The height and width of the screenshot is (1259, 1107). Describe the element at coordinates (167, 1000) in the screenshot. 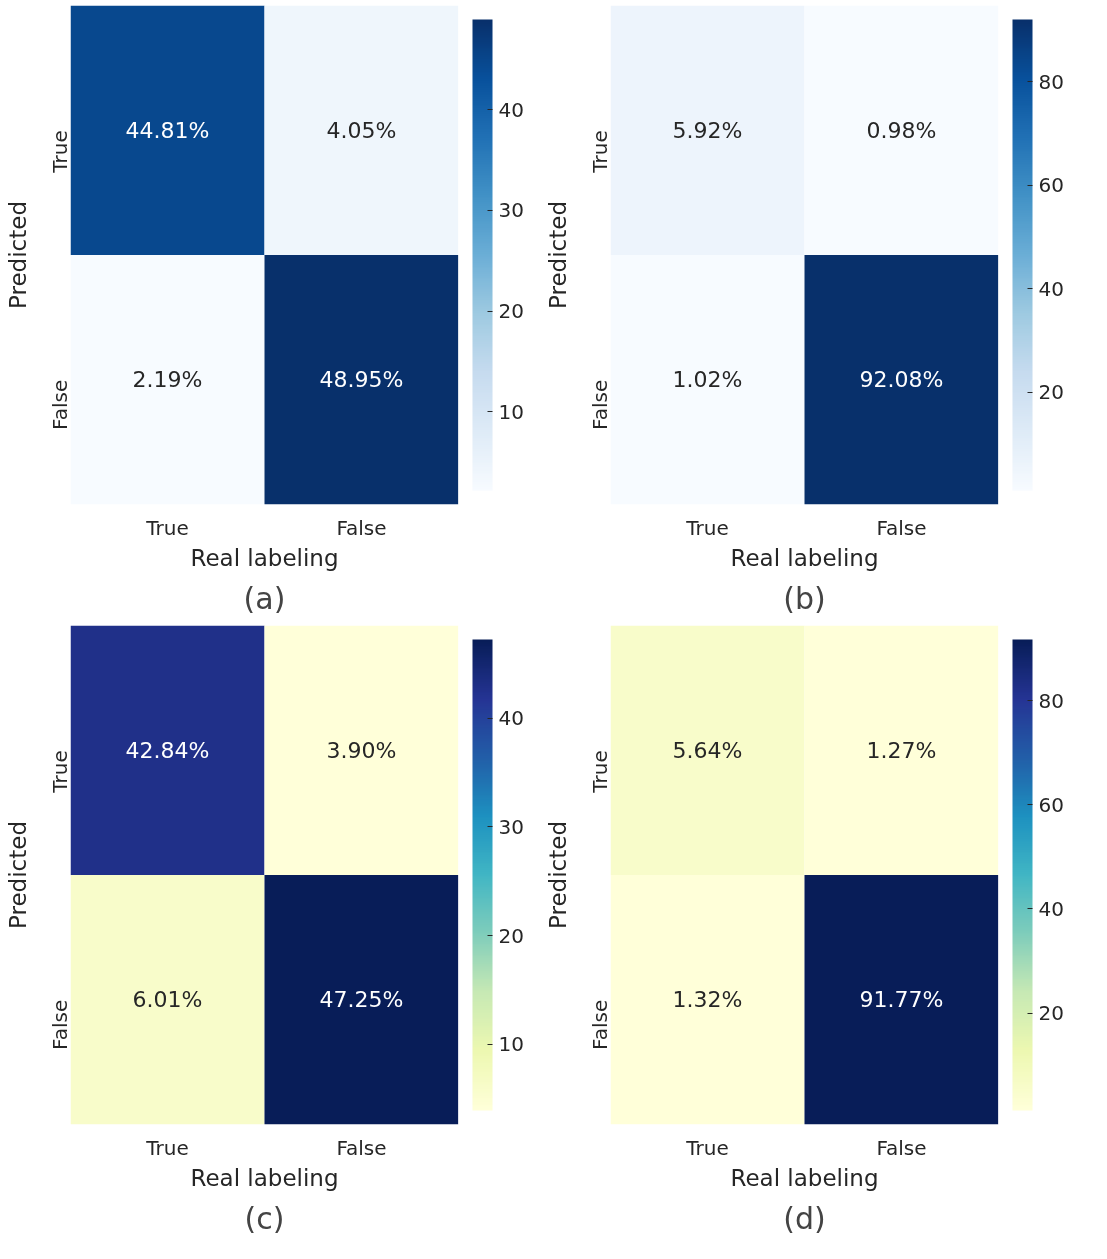

I see `data-label: 6.01%` at that location.